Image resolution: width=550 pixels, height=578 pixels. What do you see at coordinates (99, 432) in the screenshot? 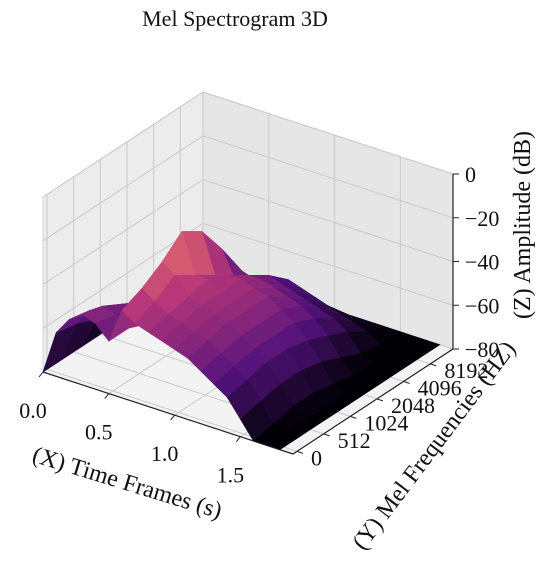
I see `x-tick-label-1: 0.5` at bounding box center [99, 432].